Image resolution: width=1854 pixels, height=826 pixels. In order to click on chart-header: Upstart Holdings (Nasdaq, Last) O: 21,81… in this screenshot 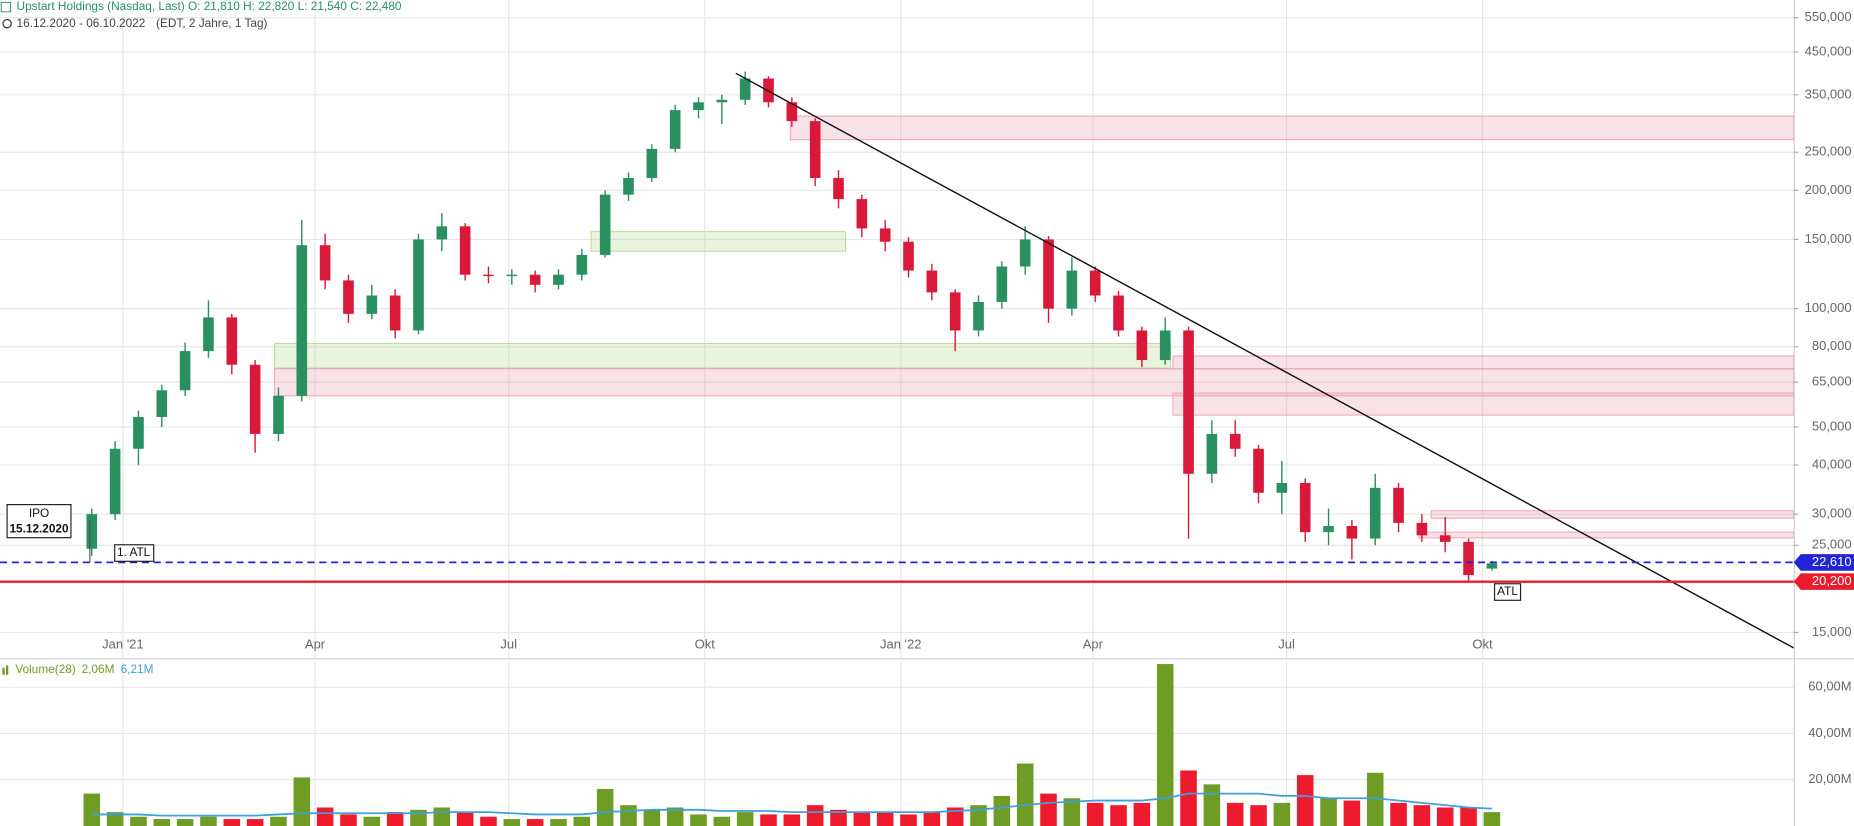, I will do `click(209, 6)`.